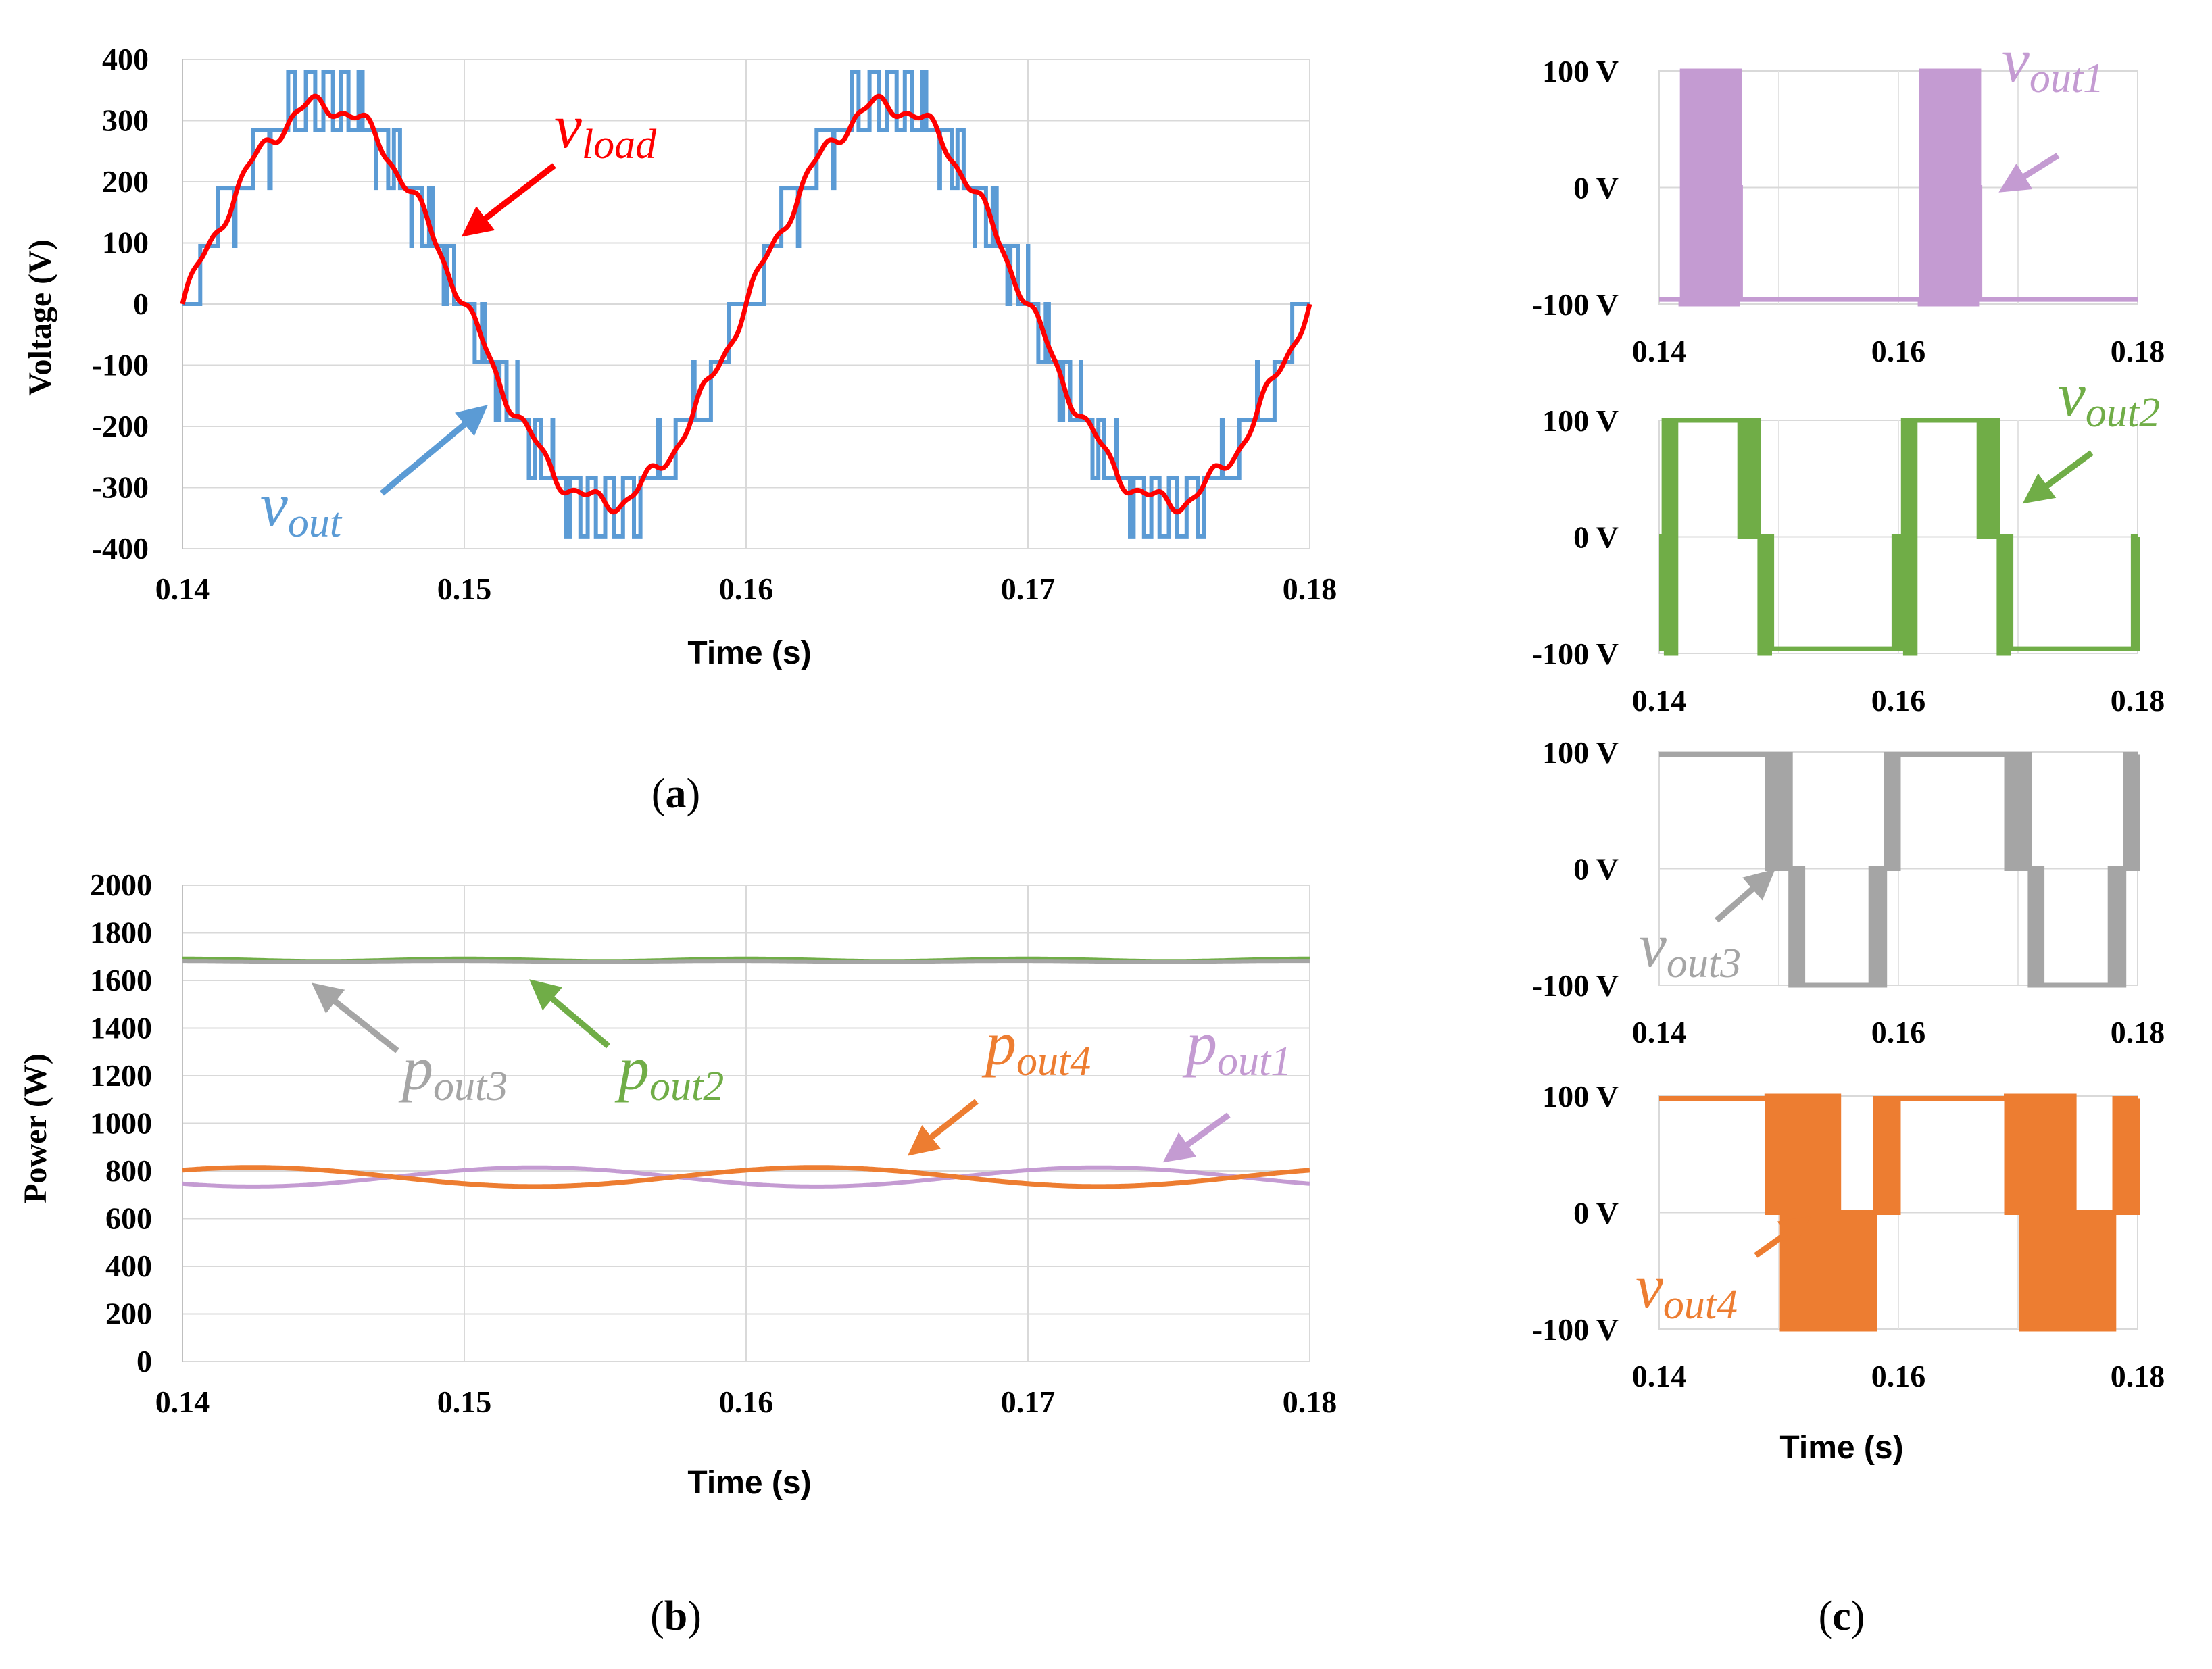  Describe the element at coordinates (749, 653) in the screenshot. I see `chart-a-x-axis-title: Time (s)` at that location.